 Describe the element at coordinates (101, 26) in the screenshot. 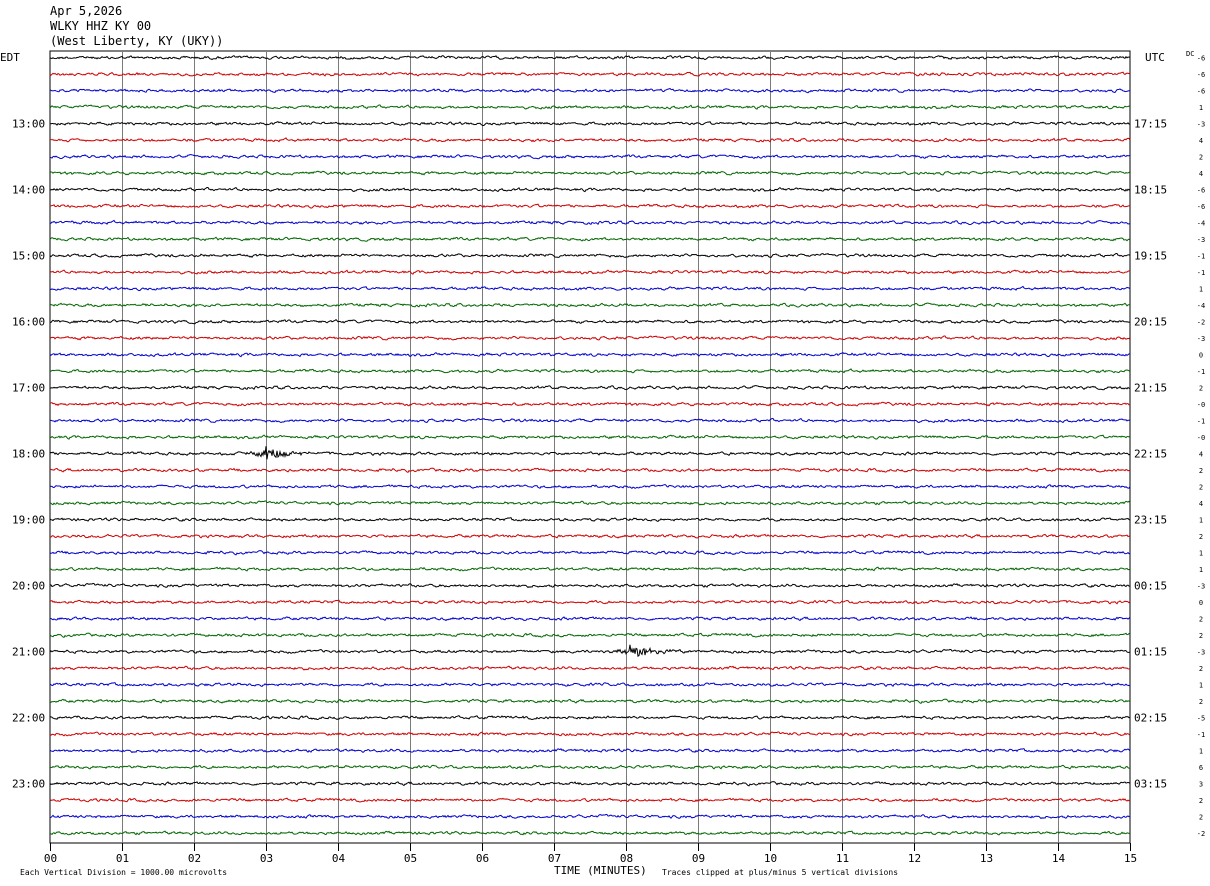

I see `chart-station: WLKY HHZ KY 00` at that location.